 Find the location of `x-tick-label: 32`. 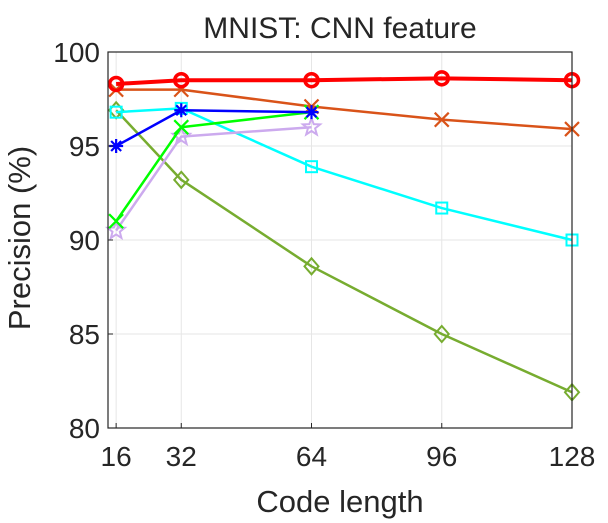

x-tick-label: 32 is located at coordinates (181, 456).